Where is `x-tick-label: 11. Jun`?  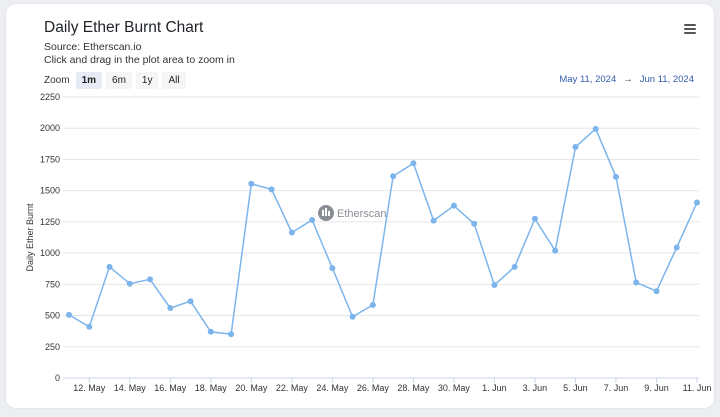
x-tick-label: 11. Jun is located at coordinates (697, 388).